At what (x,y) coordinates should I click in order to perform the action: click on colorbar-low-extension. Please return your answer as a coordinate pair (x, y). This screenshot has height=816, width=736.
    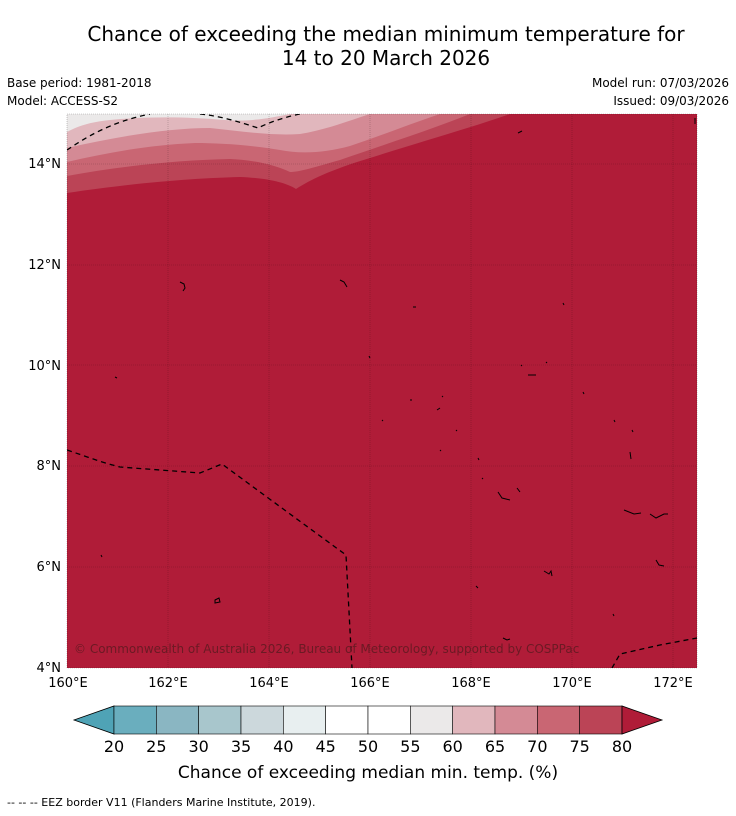
    Looking at the image, I should click on (93, 720).